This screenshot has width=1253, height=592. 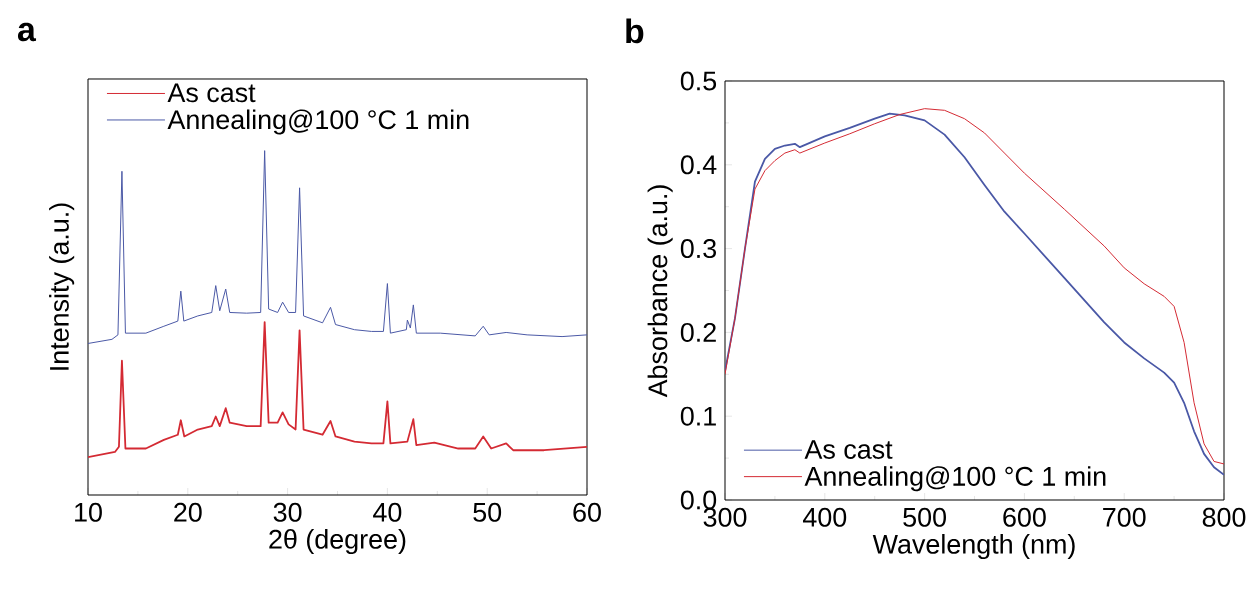 I want to click on x-axis-title: 2θ (degree), so click(x=337, y=541).